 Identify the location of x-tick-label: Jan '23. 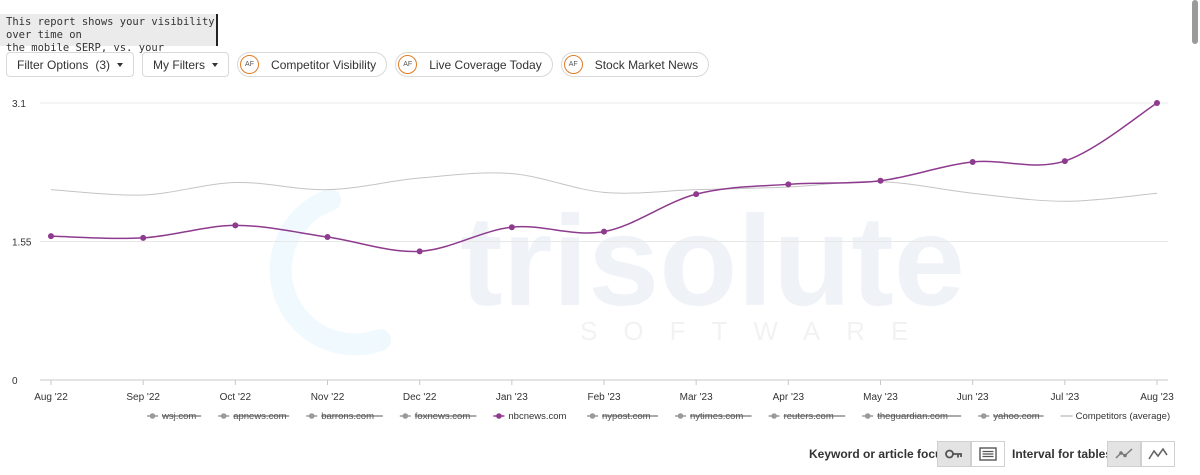
(512, 397).